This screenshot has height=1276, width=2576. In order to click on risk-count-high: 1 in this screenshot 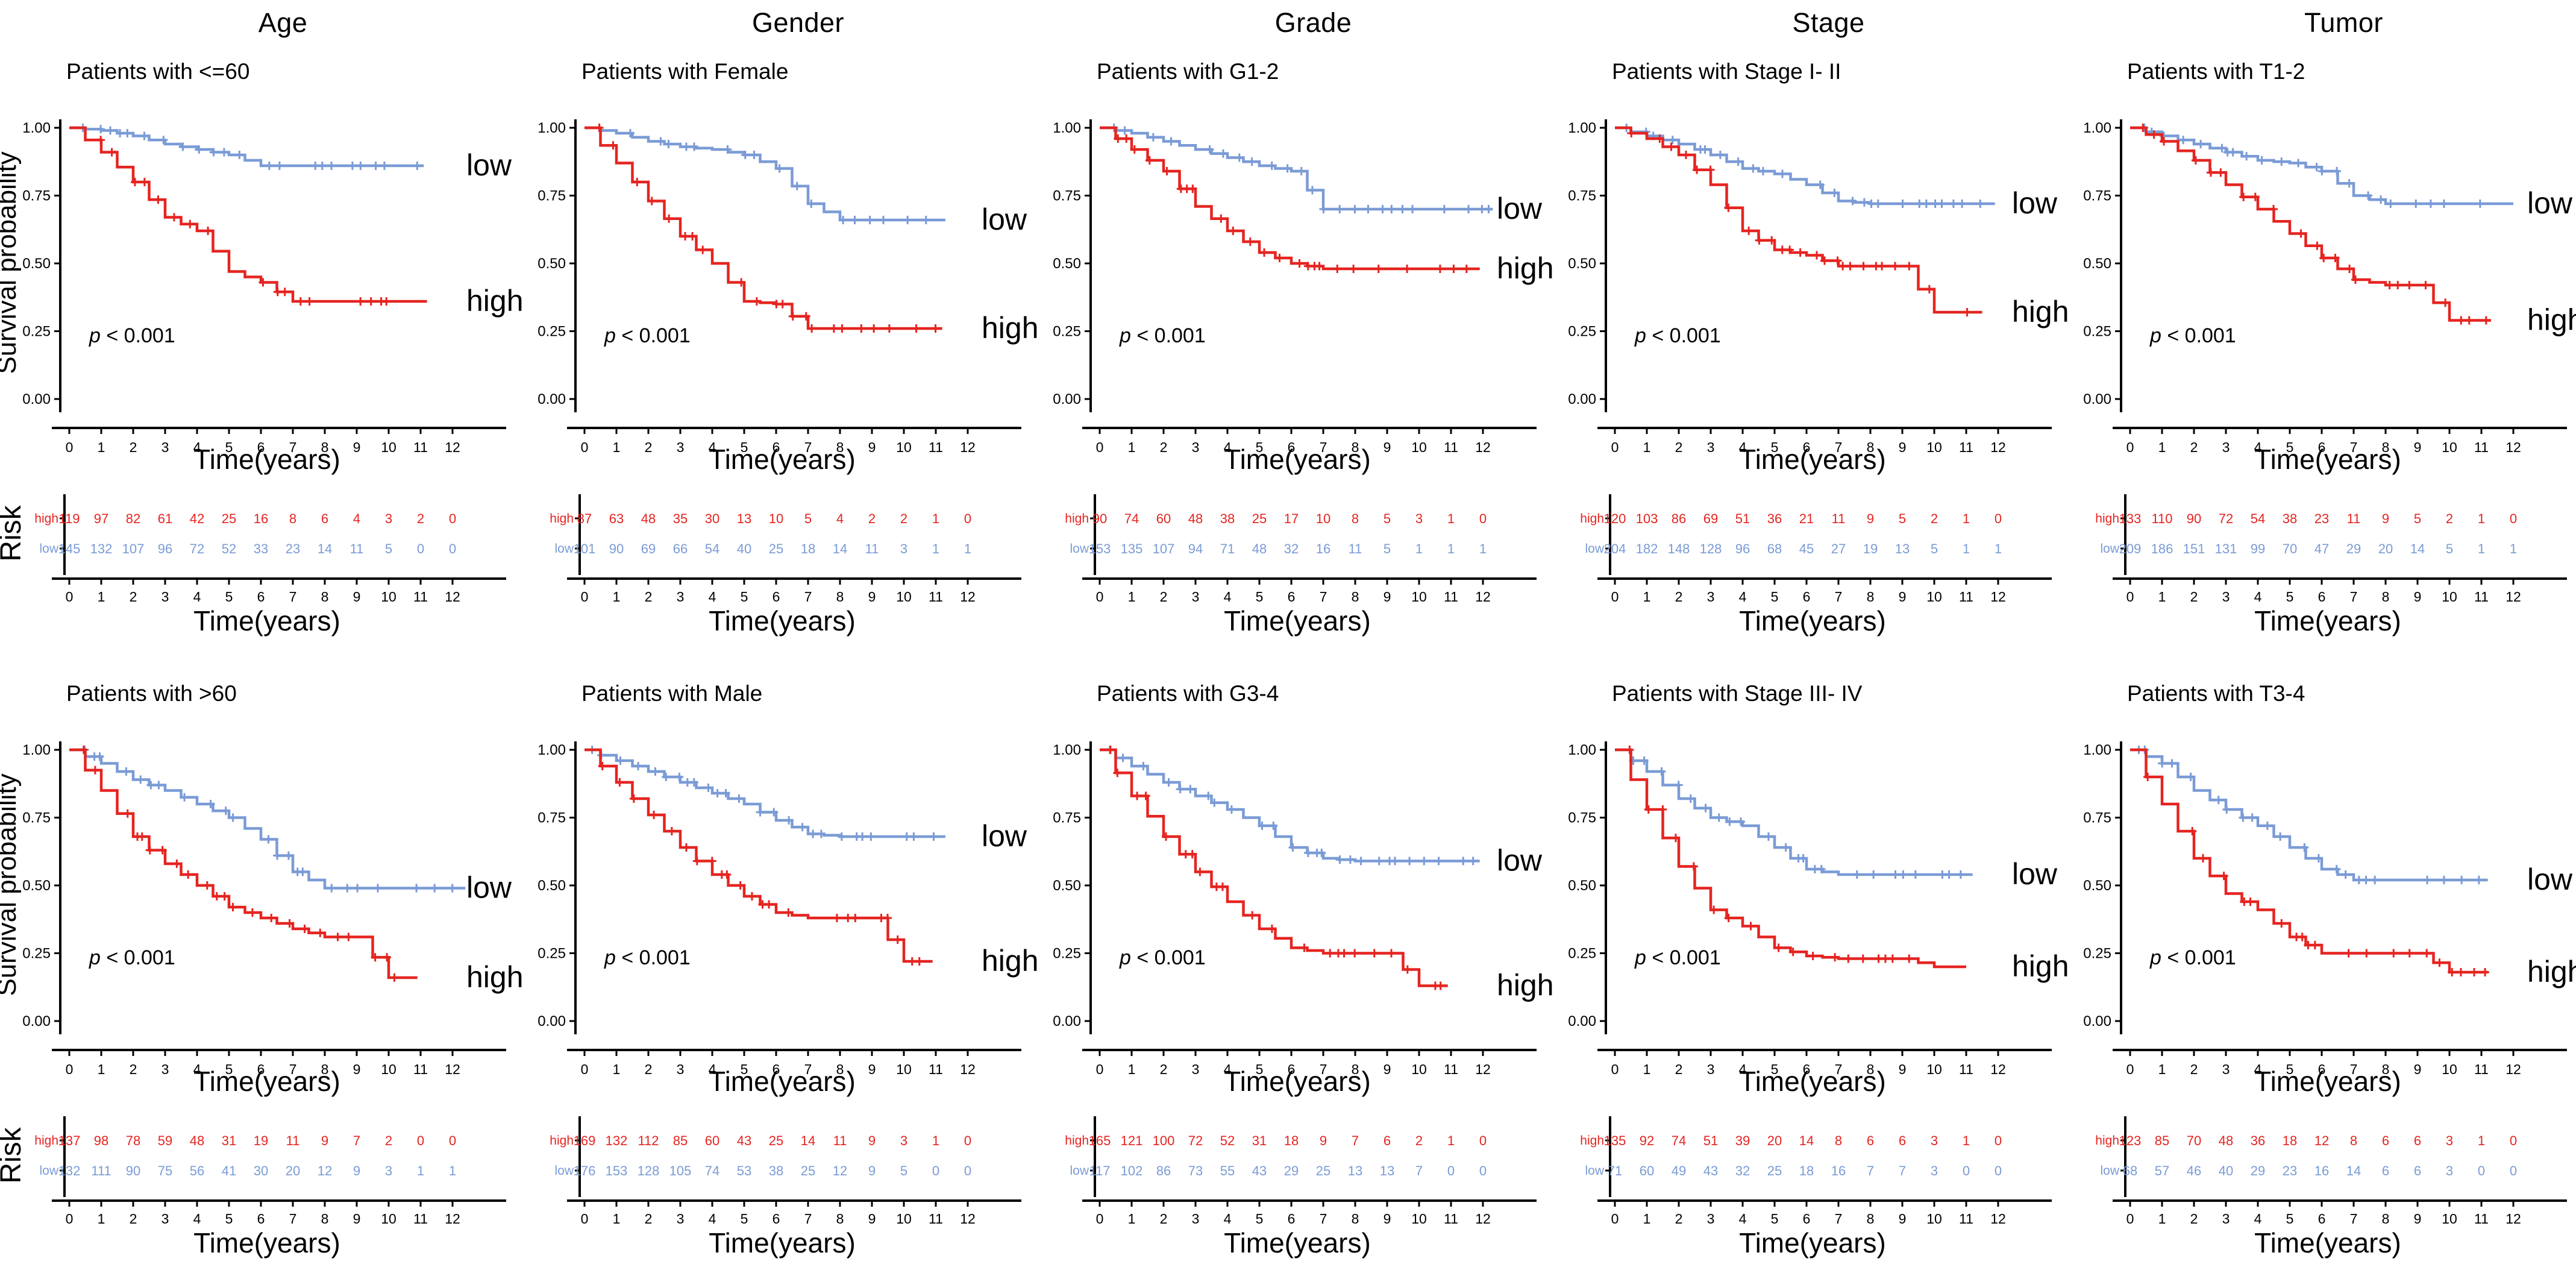, I will do `click(1966, 518)`.